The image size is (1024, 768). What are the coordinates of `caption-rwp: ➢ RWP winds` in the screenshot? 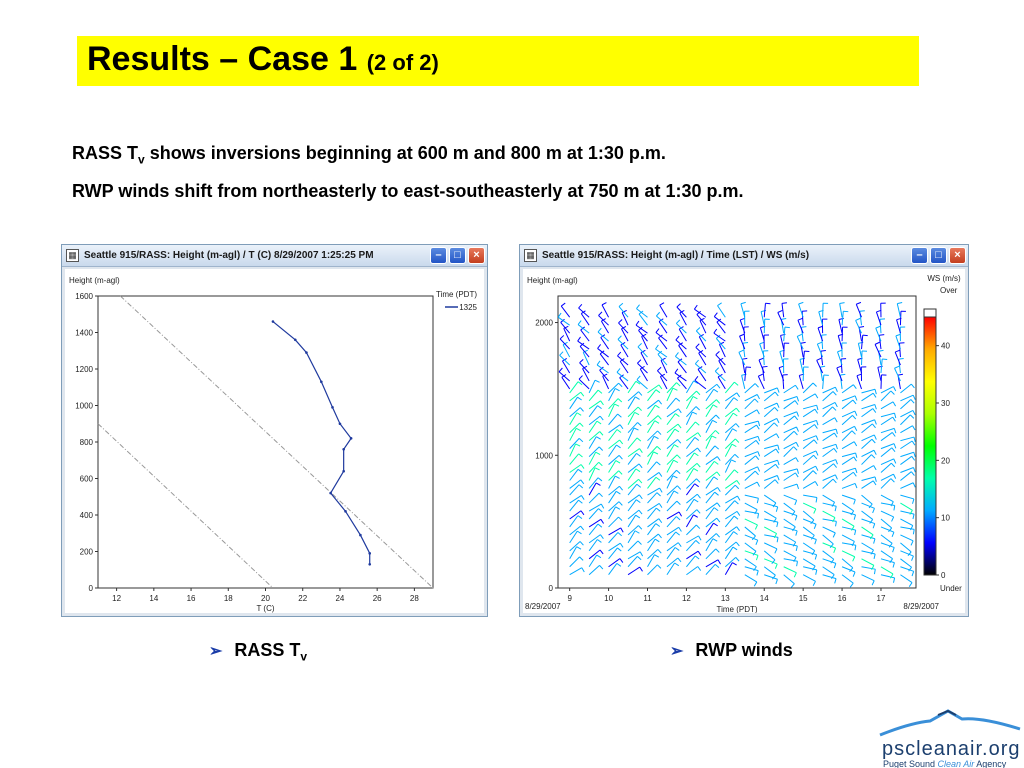 It's located at (731, 650).